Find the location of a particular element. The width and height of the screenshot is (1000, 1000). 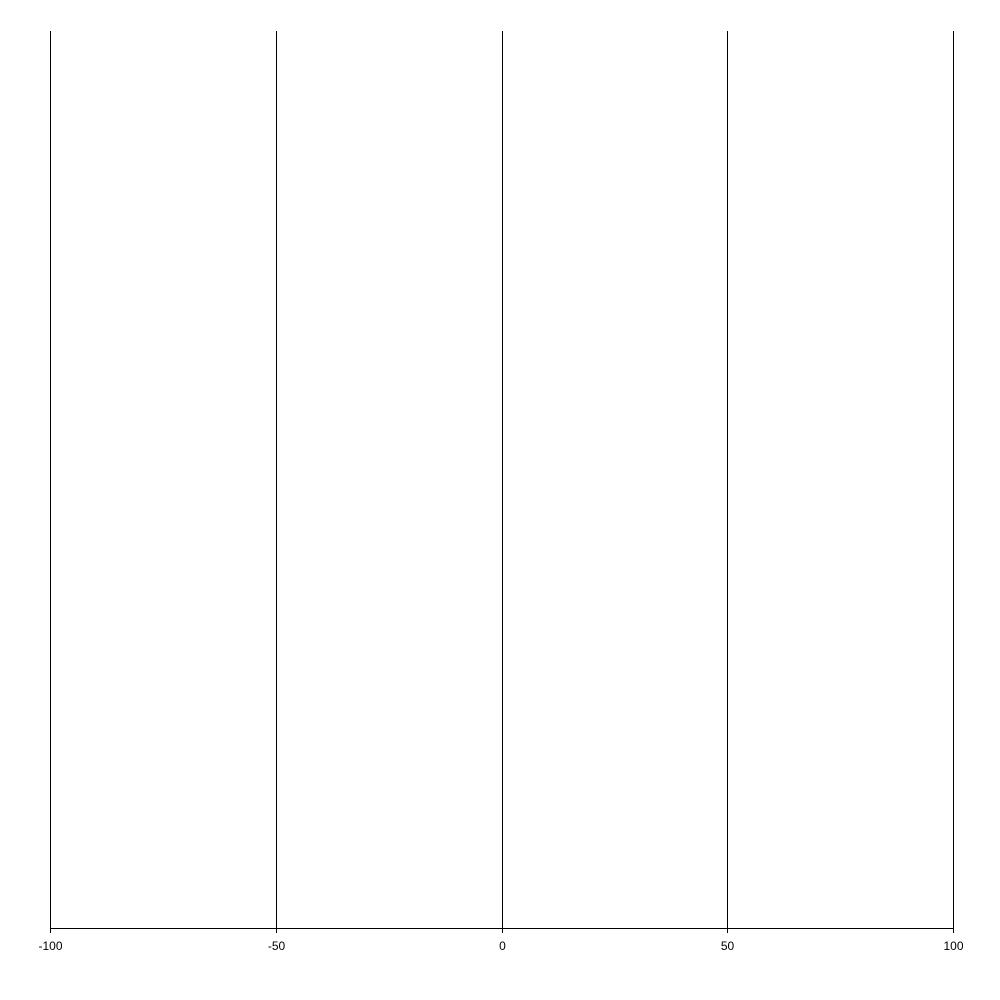

x-tick-label: 0 is located at coordinates (502, 946).